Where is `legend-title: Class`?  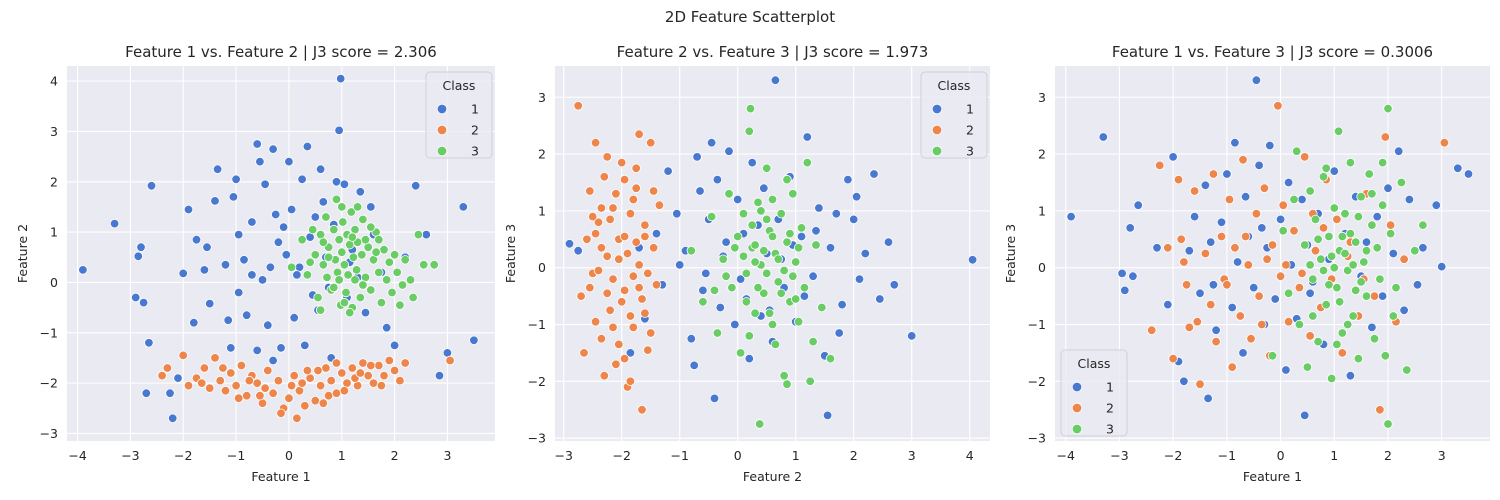 legend-title: Class is located at coordinates (459, 85).